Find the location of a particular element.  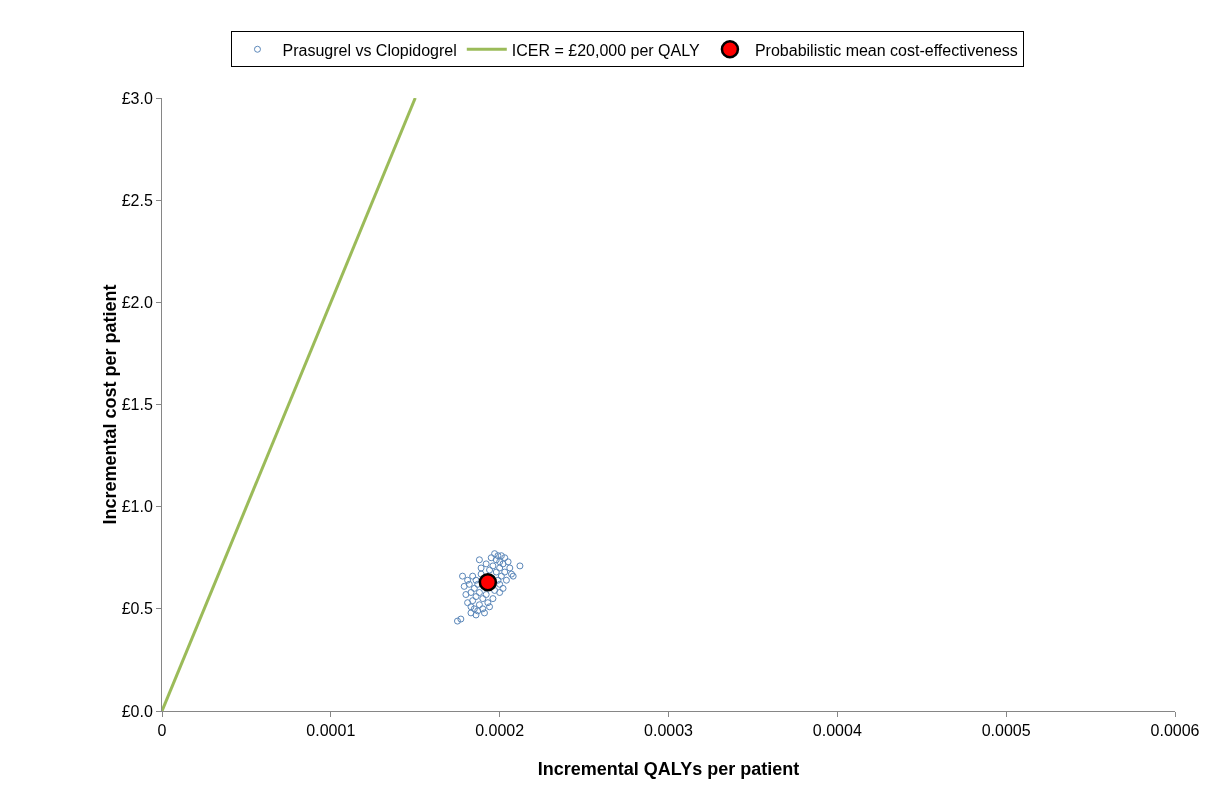

y-axis-title: Incremental cost per patient is located at coordinates (109, 404).